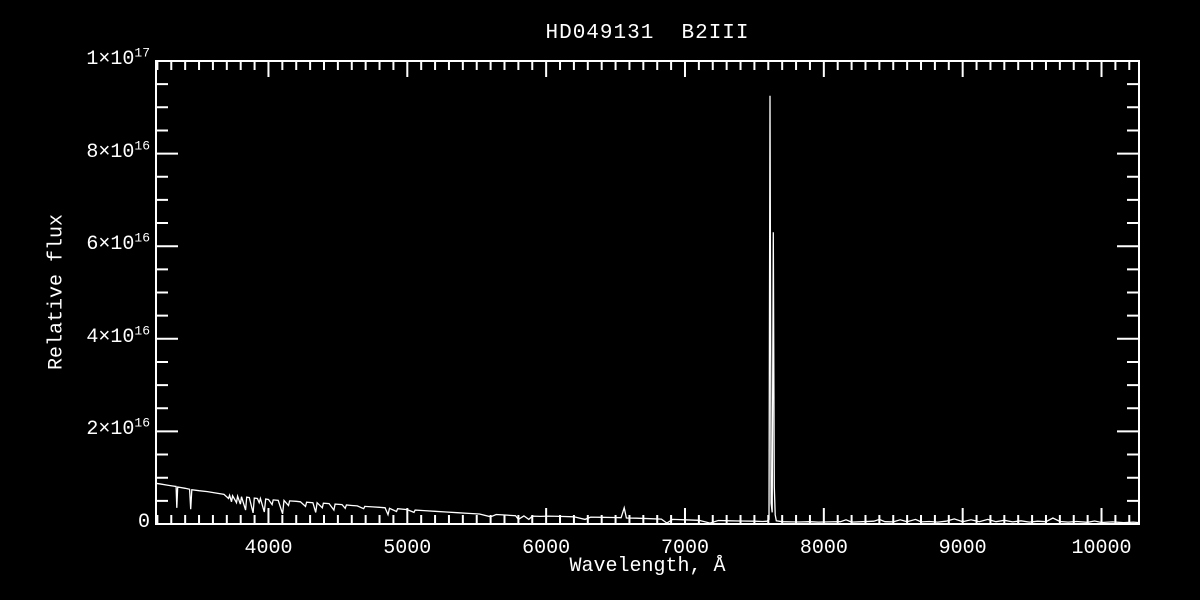  What do you see at coordinates (823, 548) in the screenshot?
I see `x-tick-label: 8000` at bounding box center [823, 548].